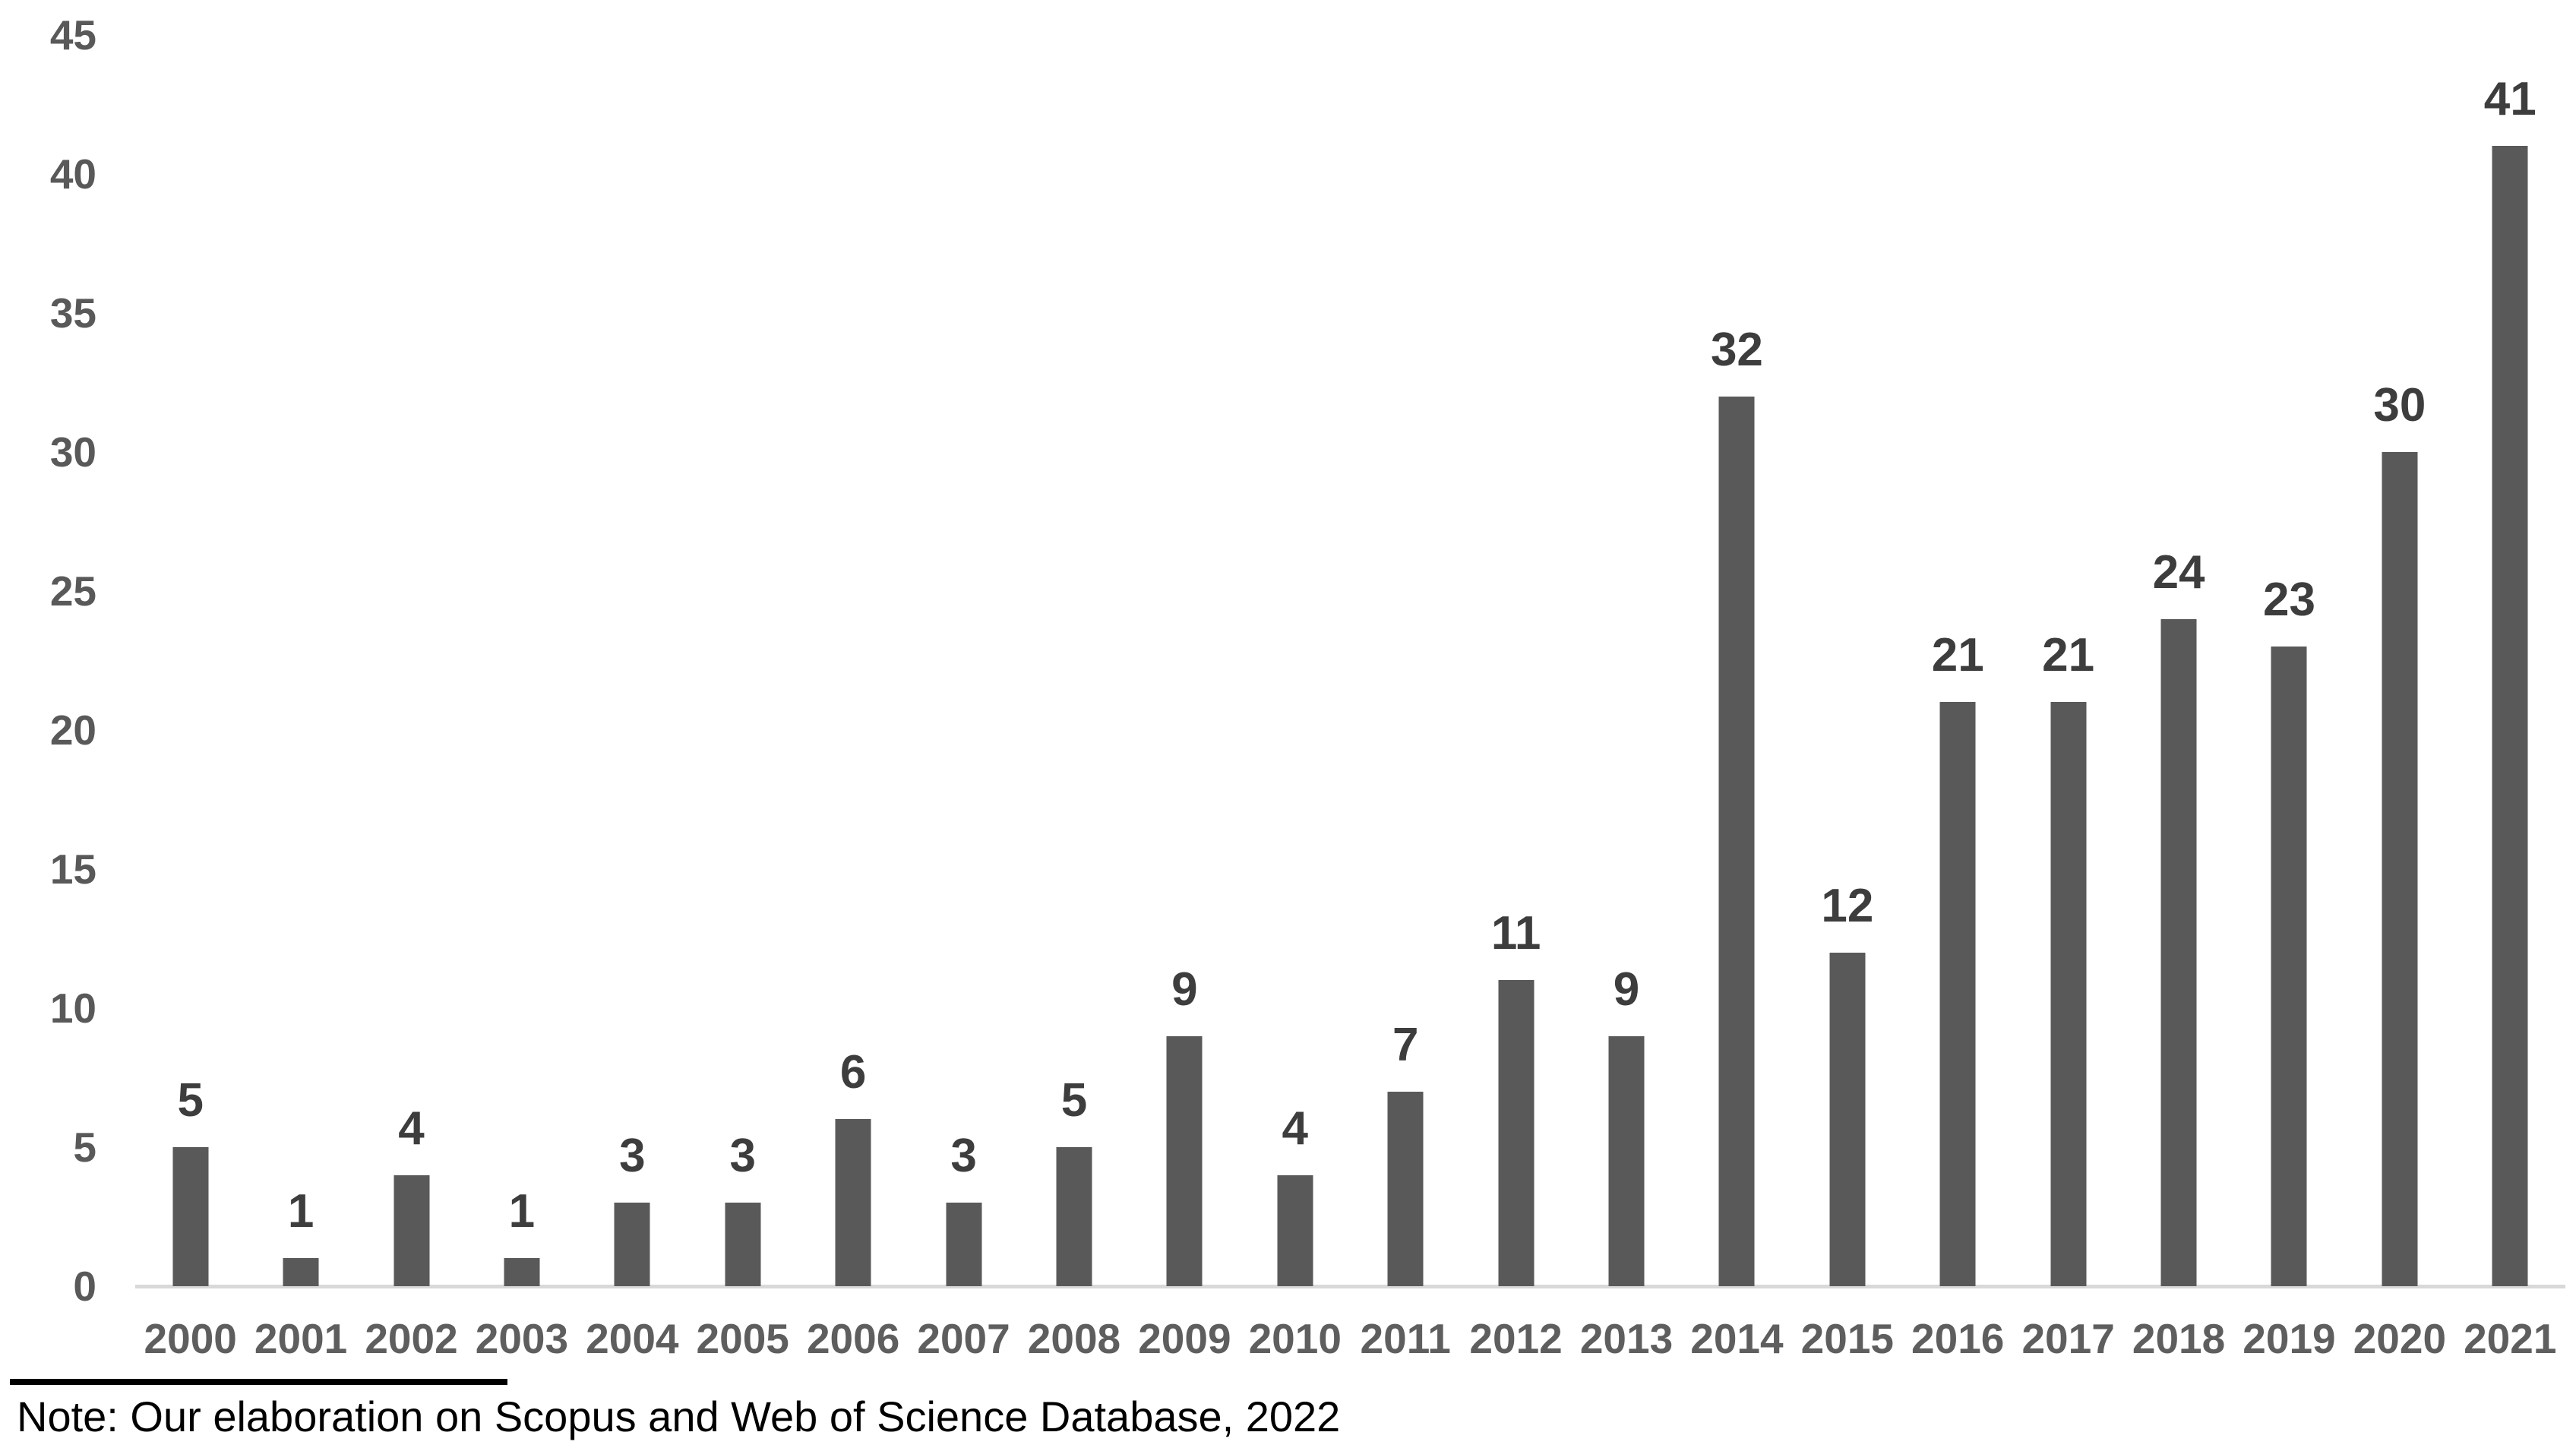 The height and width of the screenshot is (1448, 2576). I want to click on bar-2004, so click(632, 1244).